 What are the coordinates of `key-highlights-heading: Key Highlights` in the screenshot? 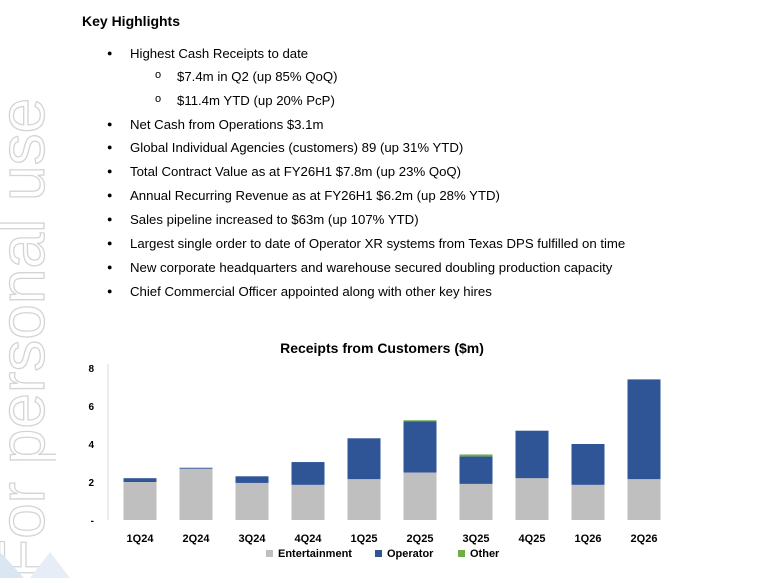 It's located at (131, 21).